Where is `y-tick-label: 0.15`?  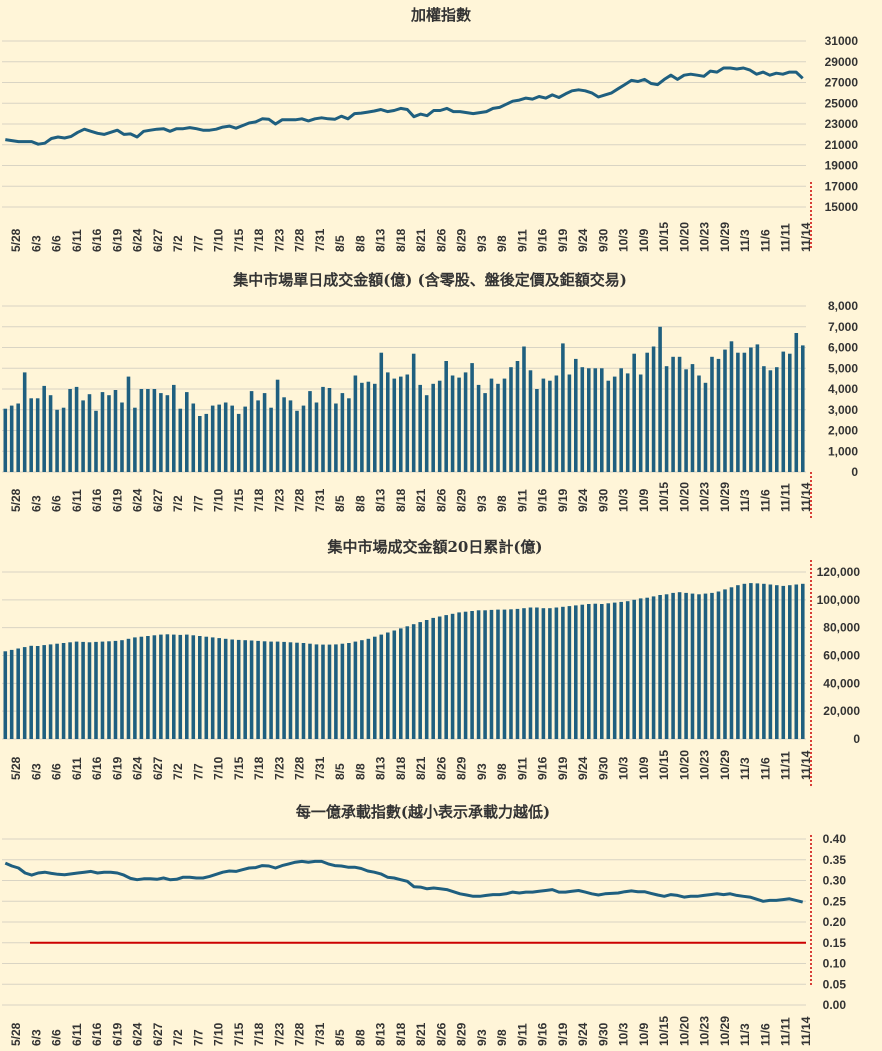 y-tick-label: 0.15 is located at coordinates (835, 943).